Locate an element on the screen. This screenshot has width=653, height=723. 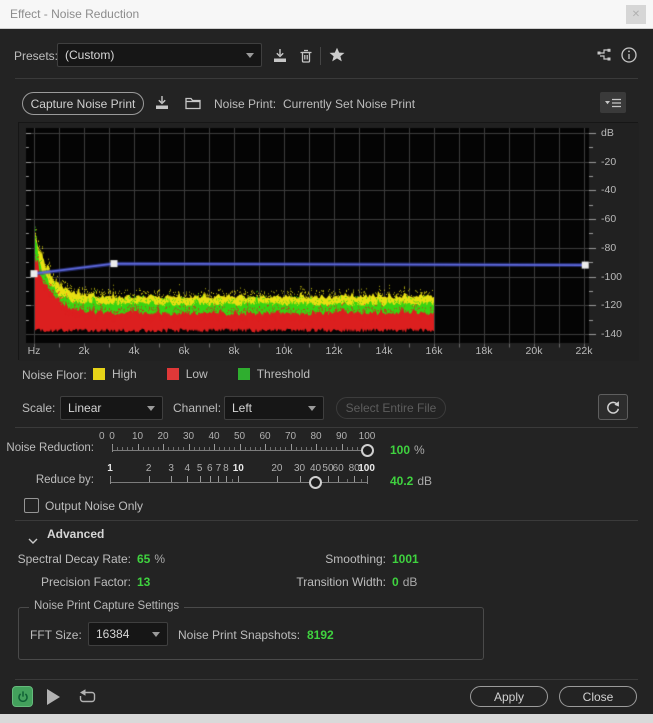
freq-tick-label: 22k is located at coordinates (584, 351).